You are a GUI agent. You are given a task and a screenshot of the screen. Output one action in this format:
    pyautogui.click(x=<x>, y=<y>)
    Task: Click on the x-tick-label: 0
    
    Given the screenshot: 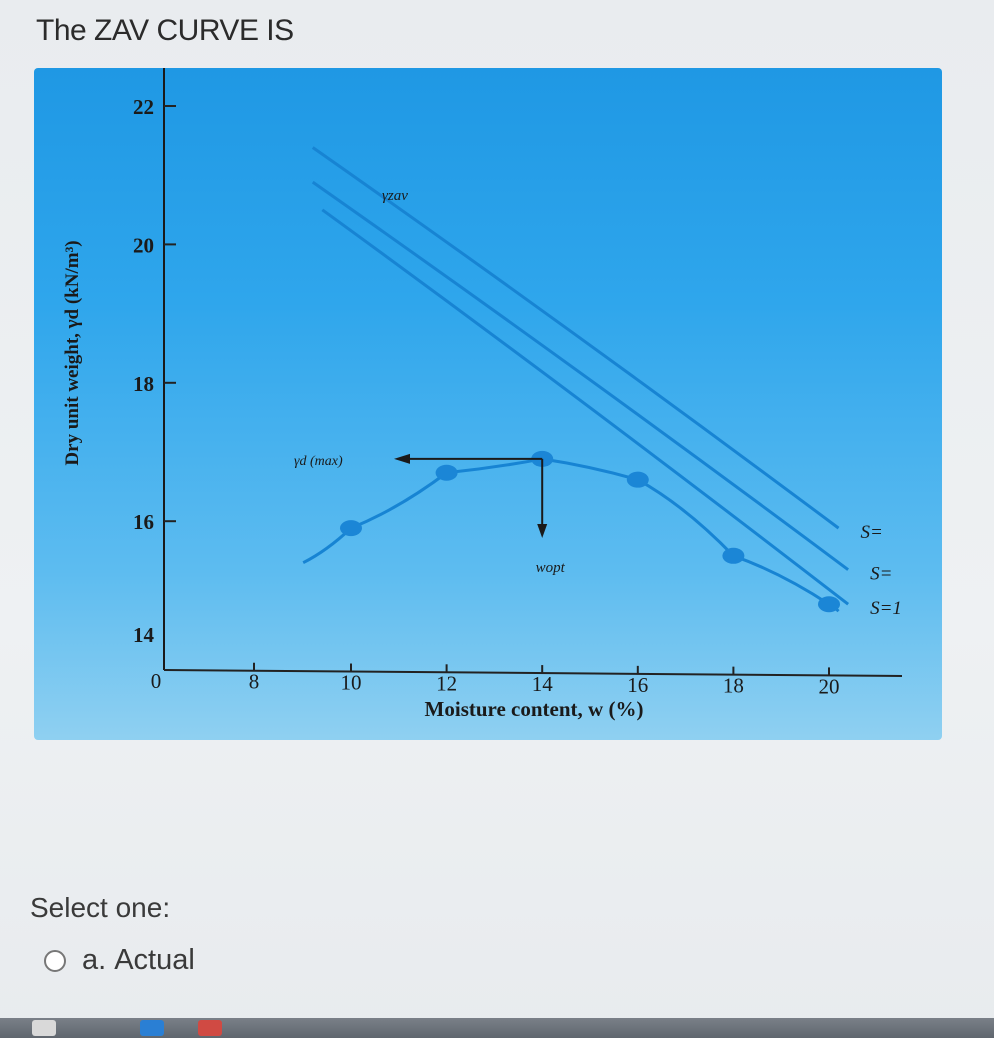 What is the action you would take?
    pyautogui.click(x=156, y=681)
    